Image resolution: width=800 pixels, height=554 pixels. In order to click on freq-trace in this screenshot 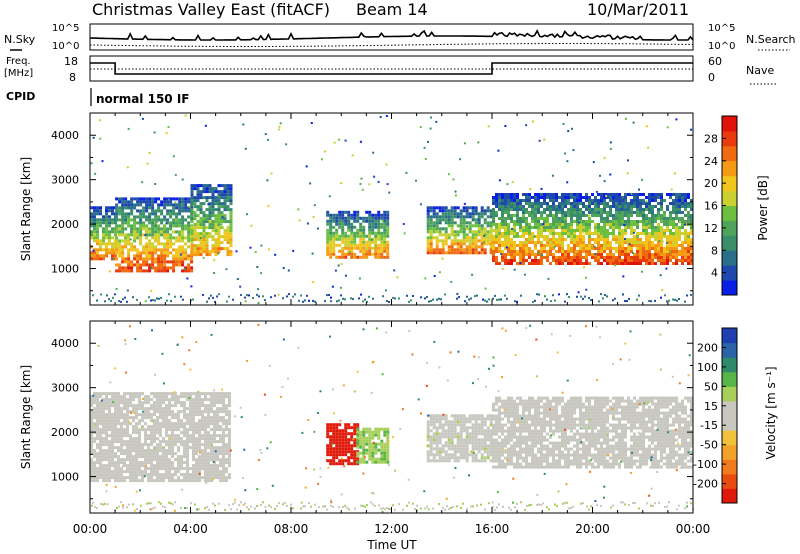, I will do `click(391, 68)`.